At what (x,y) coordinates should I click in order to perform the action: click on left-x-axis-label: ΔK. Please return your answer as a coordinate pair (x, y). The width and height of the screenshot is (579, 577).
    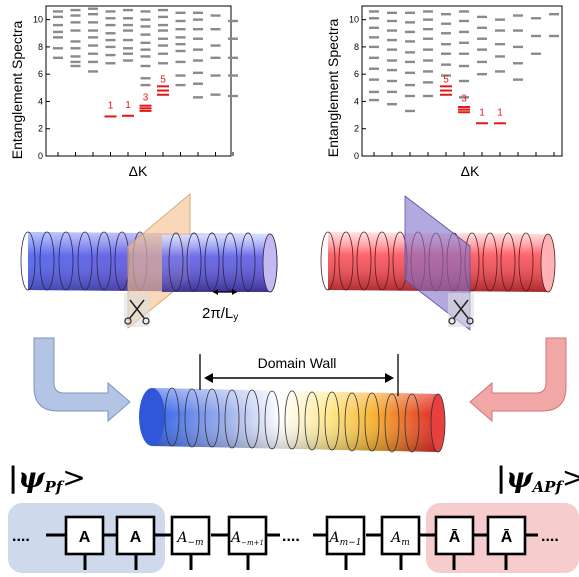
    Looking at the image, I should click on (138, 171).